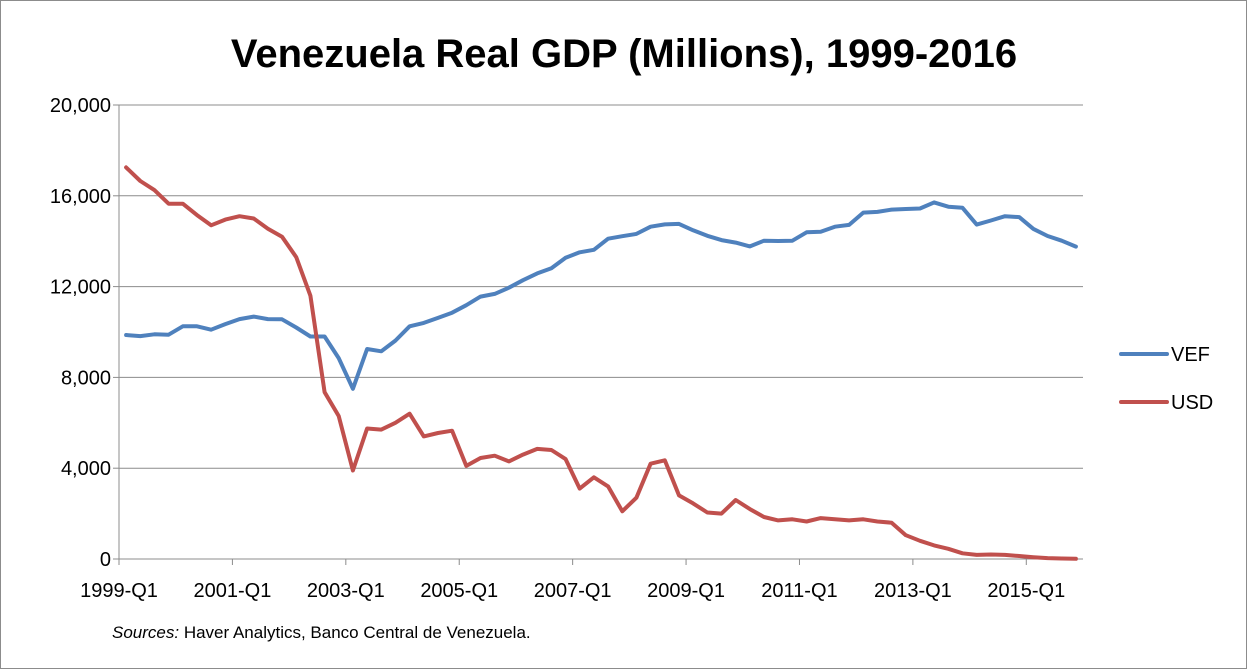  Describe the element at coordinates (346, 591) in the screenshot. I see `x-tick-label: 2003-Q1` at that location.